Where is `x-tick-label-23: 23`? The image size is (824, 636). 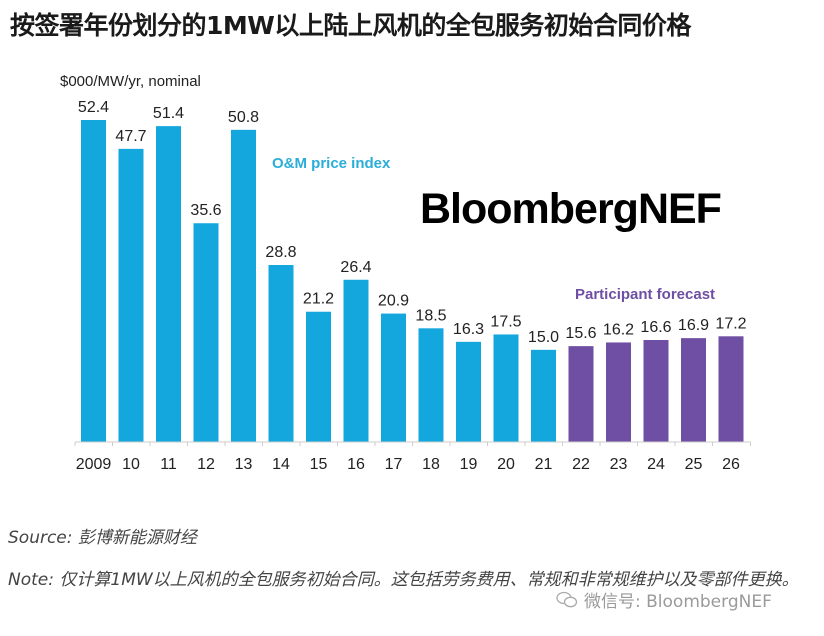
x-tick-label-23: 23 is located at coordinates (619, 464).